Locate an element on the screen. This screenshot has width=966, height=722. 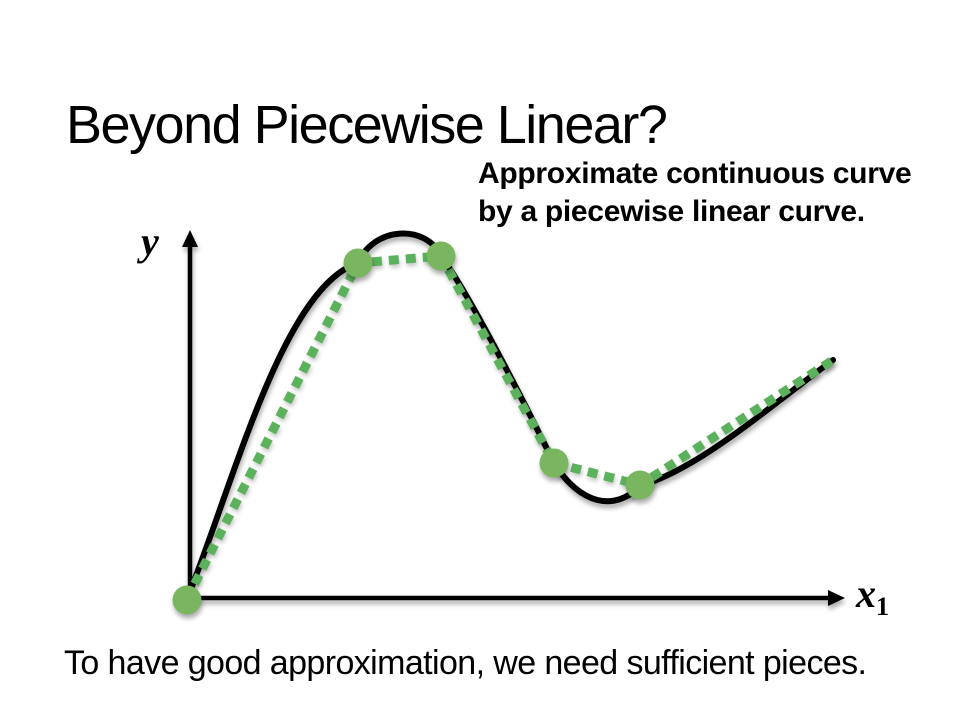
x-axis-label: x1 is located at coordinates (872, 595).